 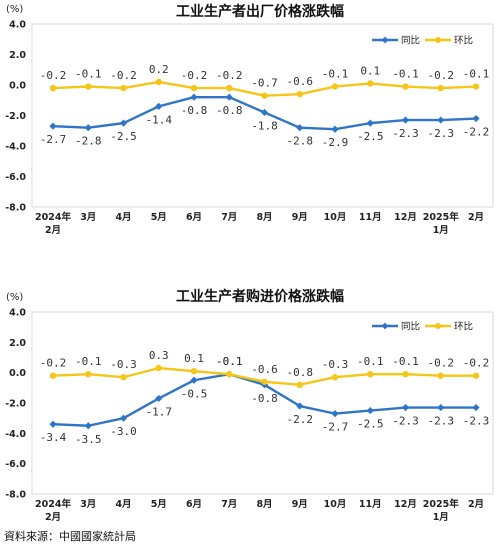 What do you see at coordinates (159, 69) in the screenshot?
I see `data-label-mom: 0.2` at bounding box center [159, 69].